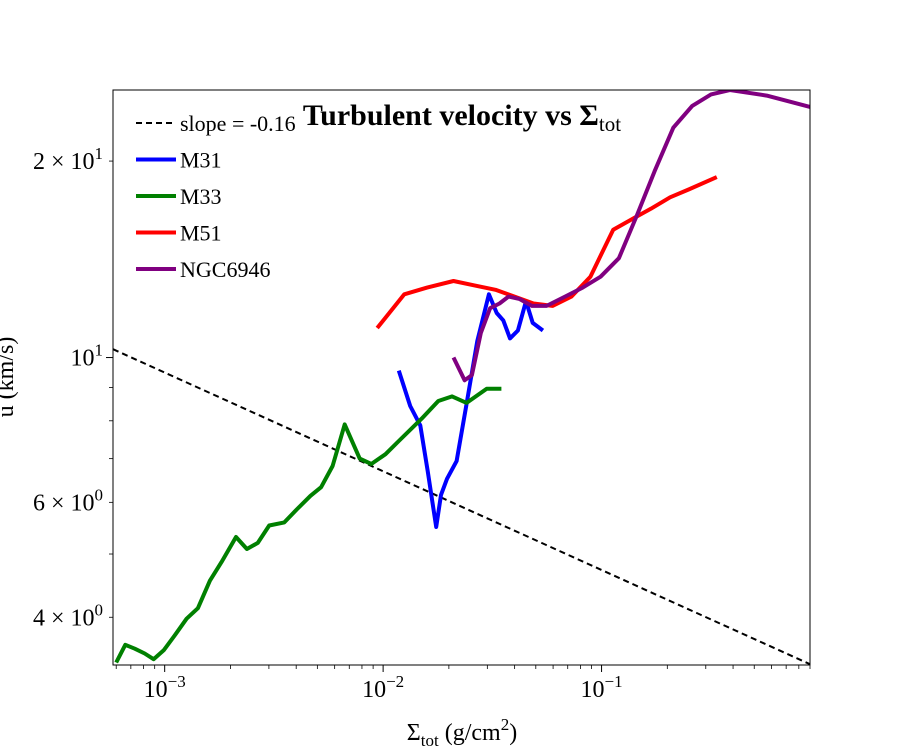 This screenshot has width=900, height=750. I want to click on y-tick-label: 2 × 10¹, so click(68, 159).